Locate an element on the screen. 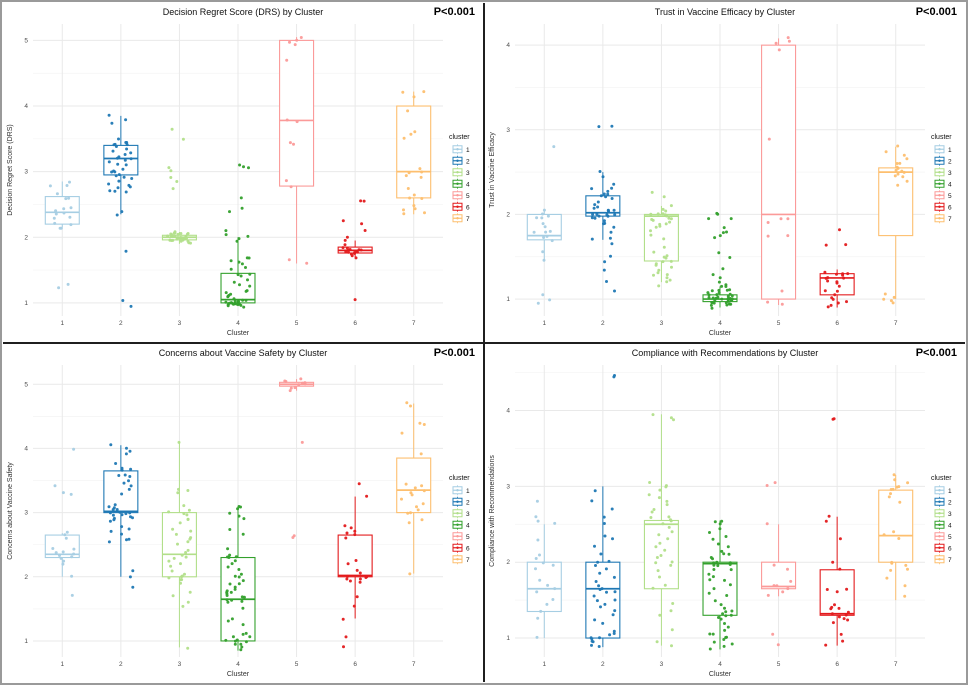  cluster-6-box is located at coordinates (355, 557).